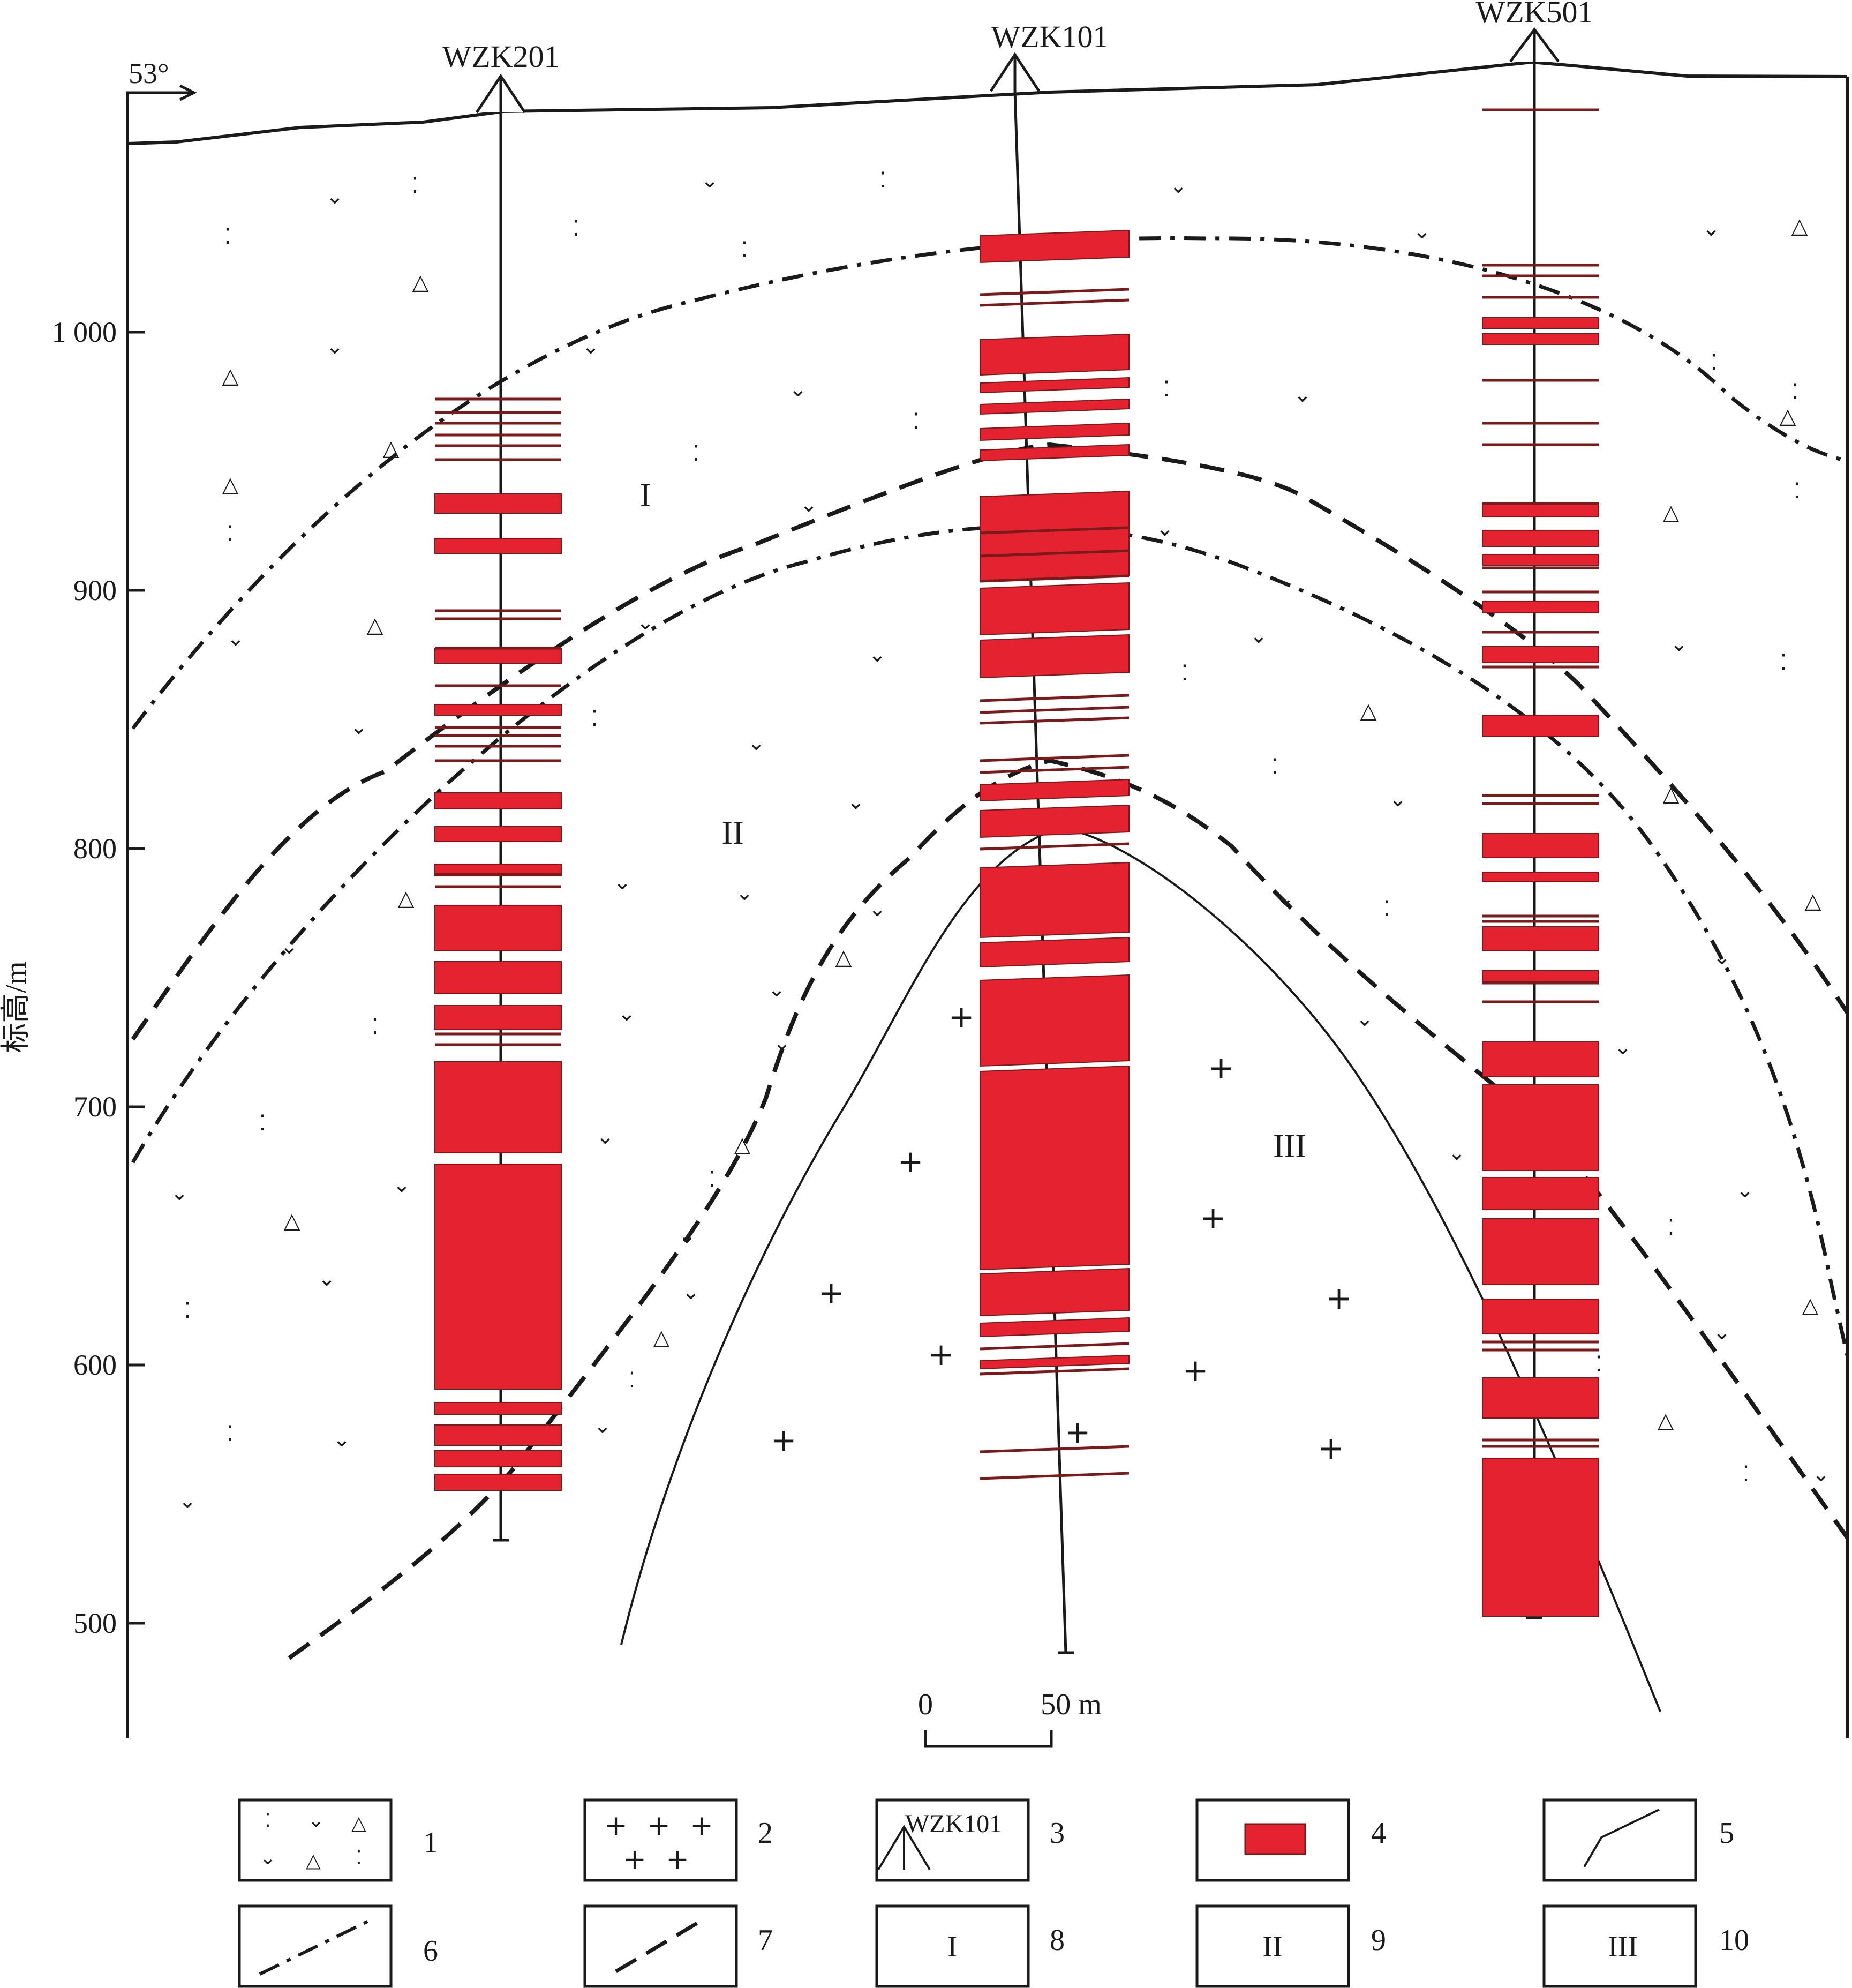 This screenshot has width=1852, height=1988. What do you see at coordinates (16, 1007) in the screenshot?
I see `y-axis-label: 标高/m` at bounding box center [16, 1007].